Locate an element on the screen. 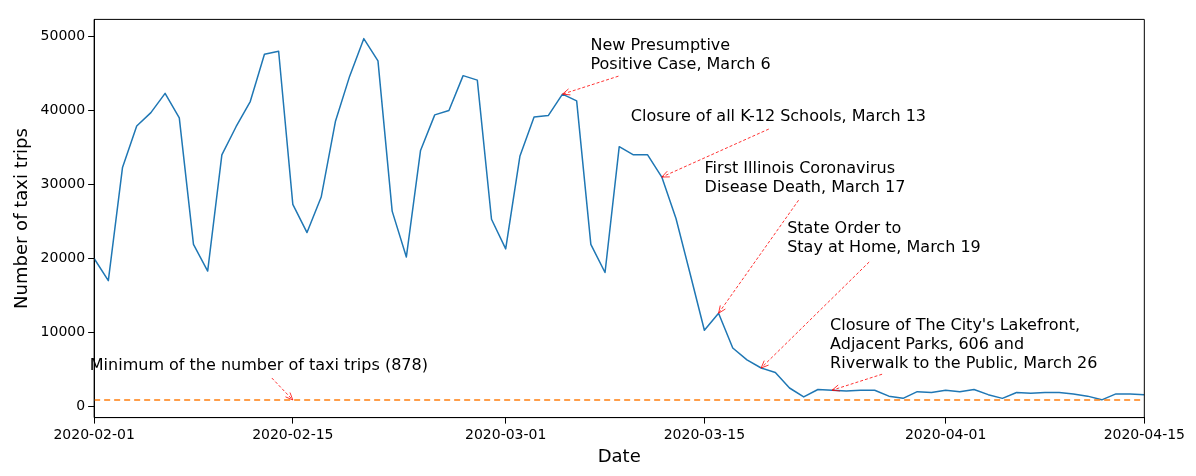  y-tick-label: 10000 is located at coordinates (63, 331).